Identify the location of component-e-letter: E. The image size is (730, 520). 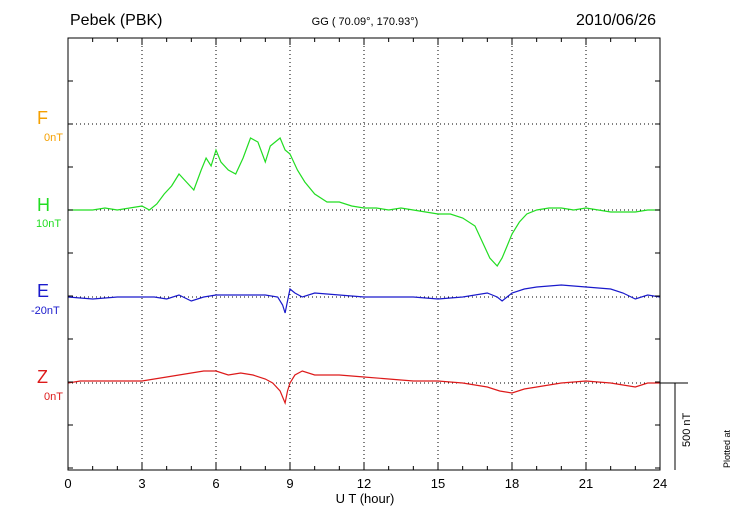
(43, 291).